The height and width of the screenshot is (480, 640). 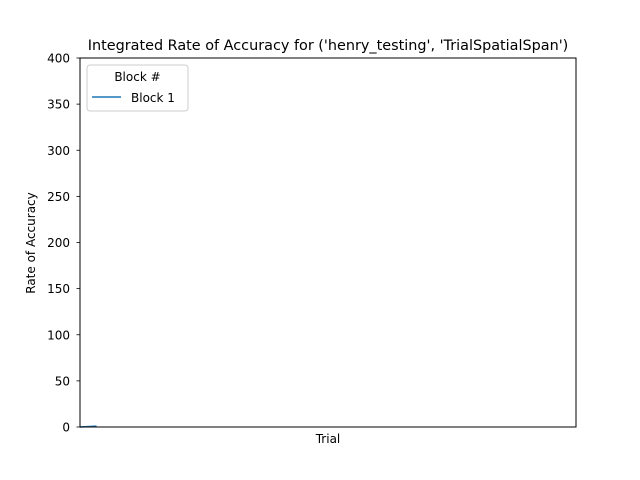 What do you see at coordinates (58, 197) in the screenshot?
I see `y-tick-label: 250` at bounding box center [58, 197].